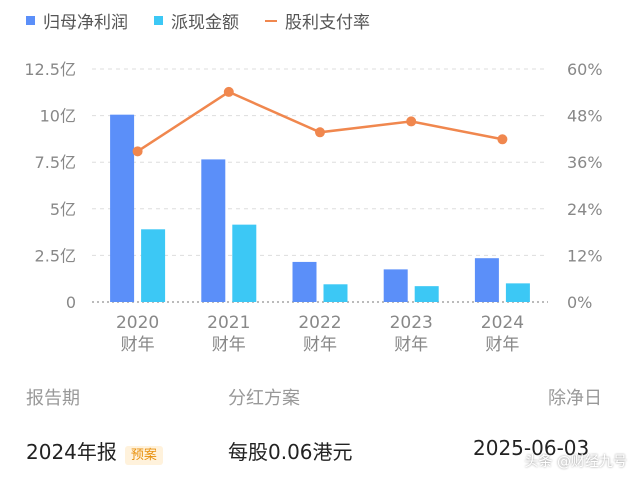 Image resolution: width=639 pixels, height=485 pixels. I want to click on payout-ratio-line, so click(319, 121).